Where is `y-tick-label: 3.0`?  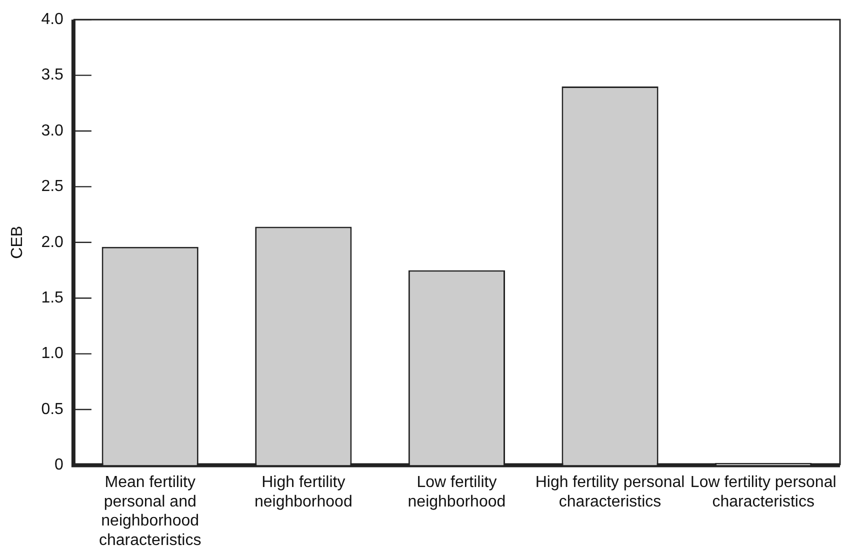
y-tick-label: 3.0 is located at coordinates (52, 131).